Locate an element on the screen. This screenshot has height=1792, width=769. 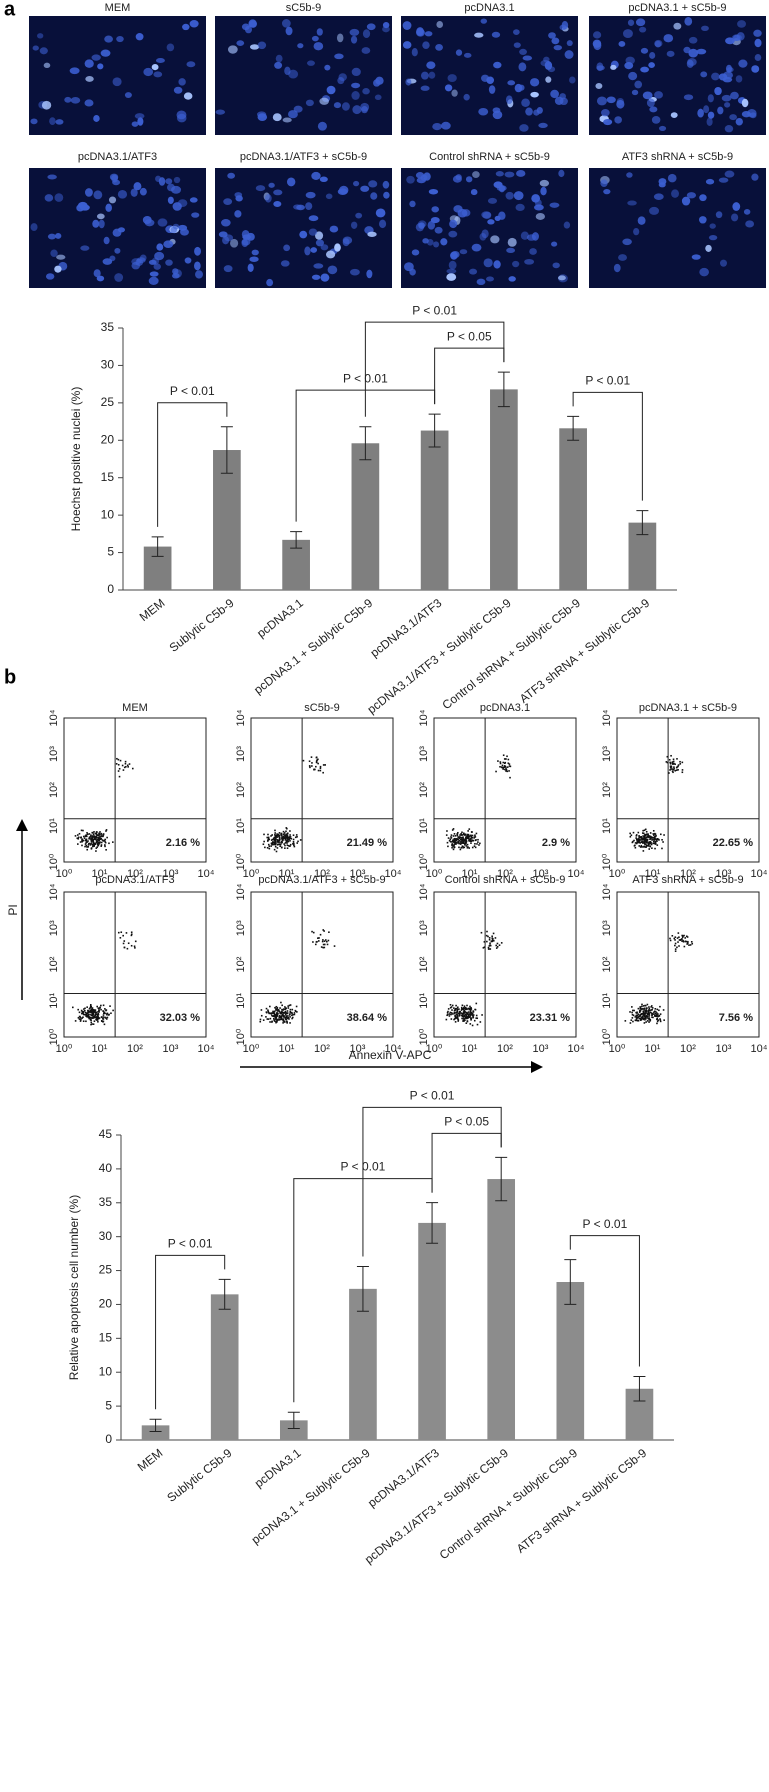
y-tick-label: 10² is located at coordinates (424, 790).